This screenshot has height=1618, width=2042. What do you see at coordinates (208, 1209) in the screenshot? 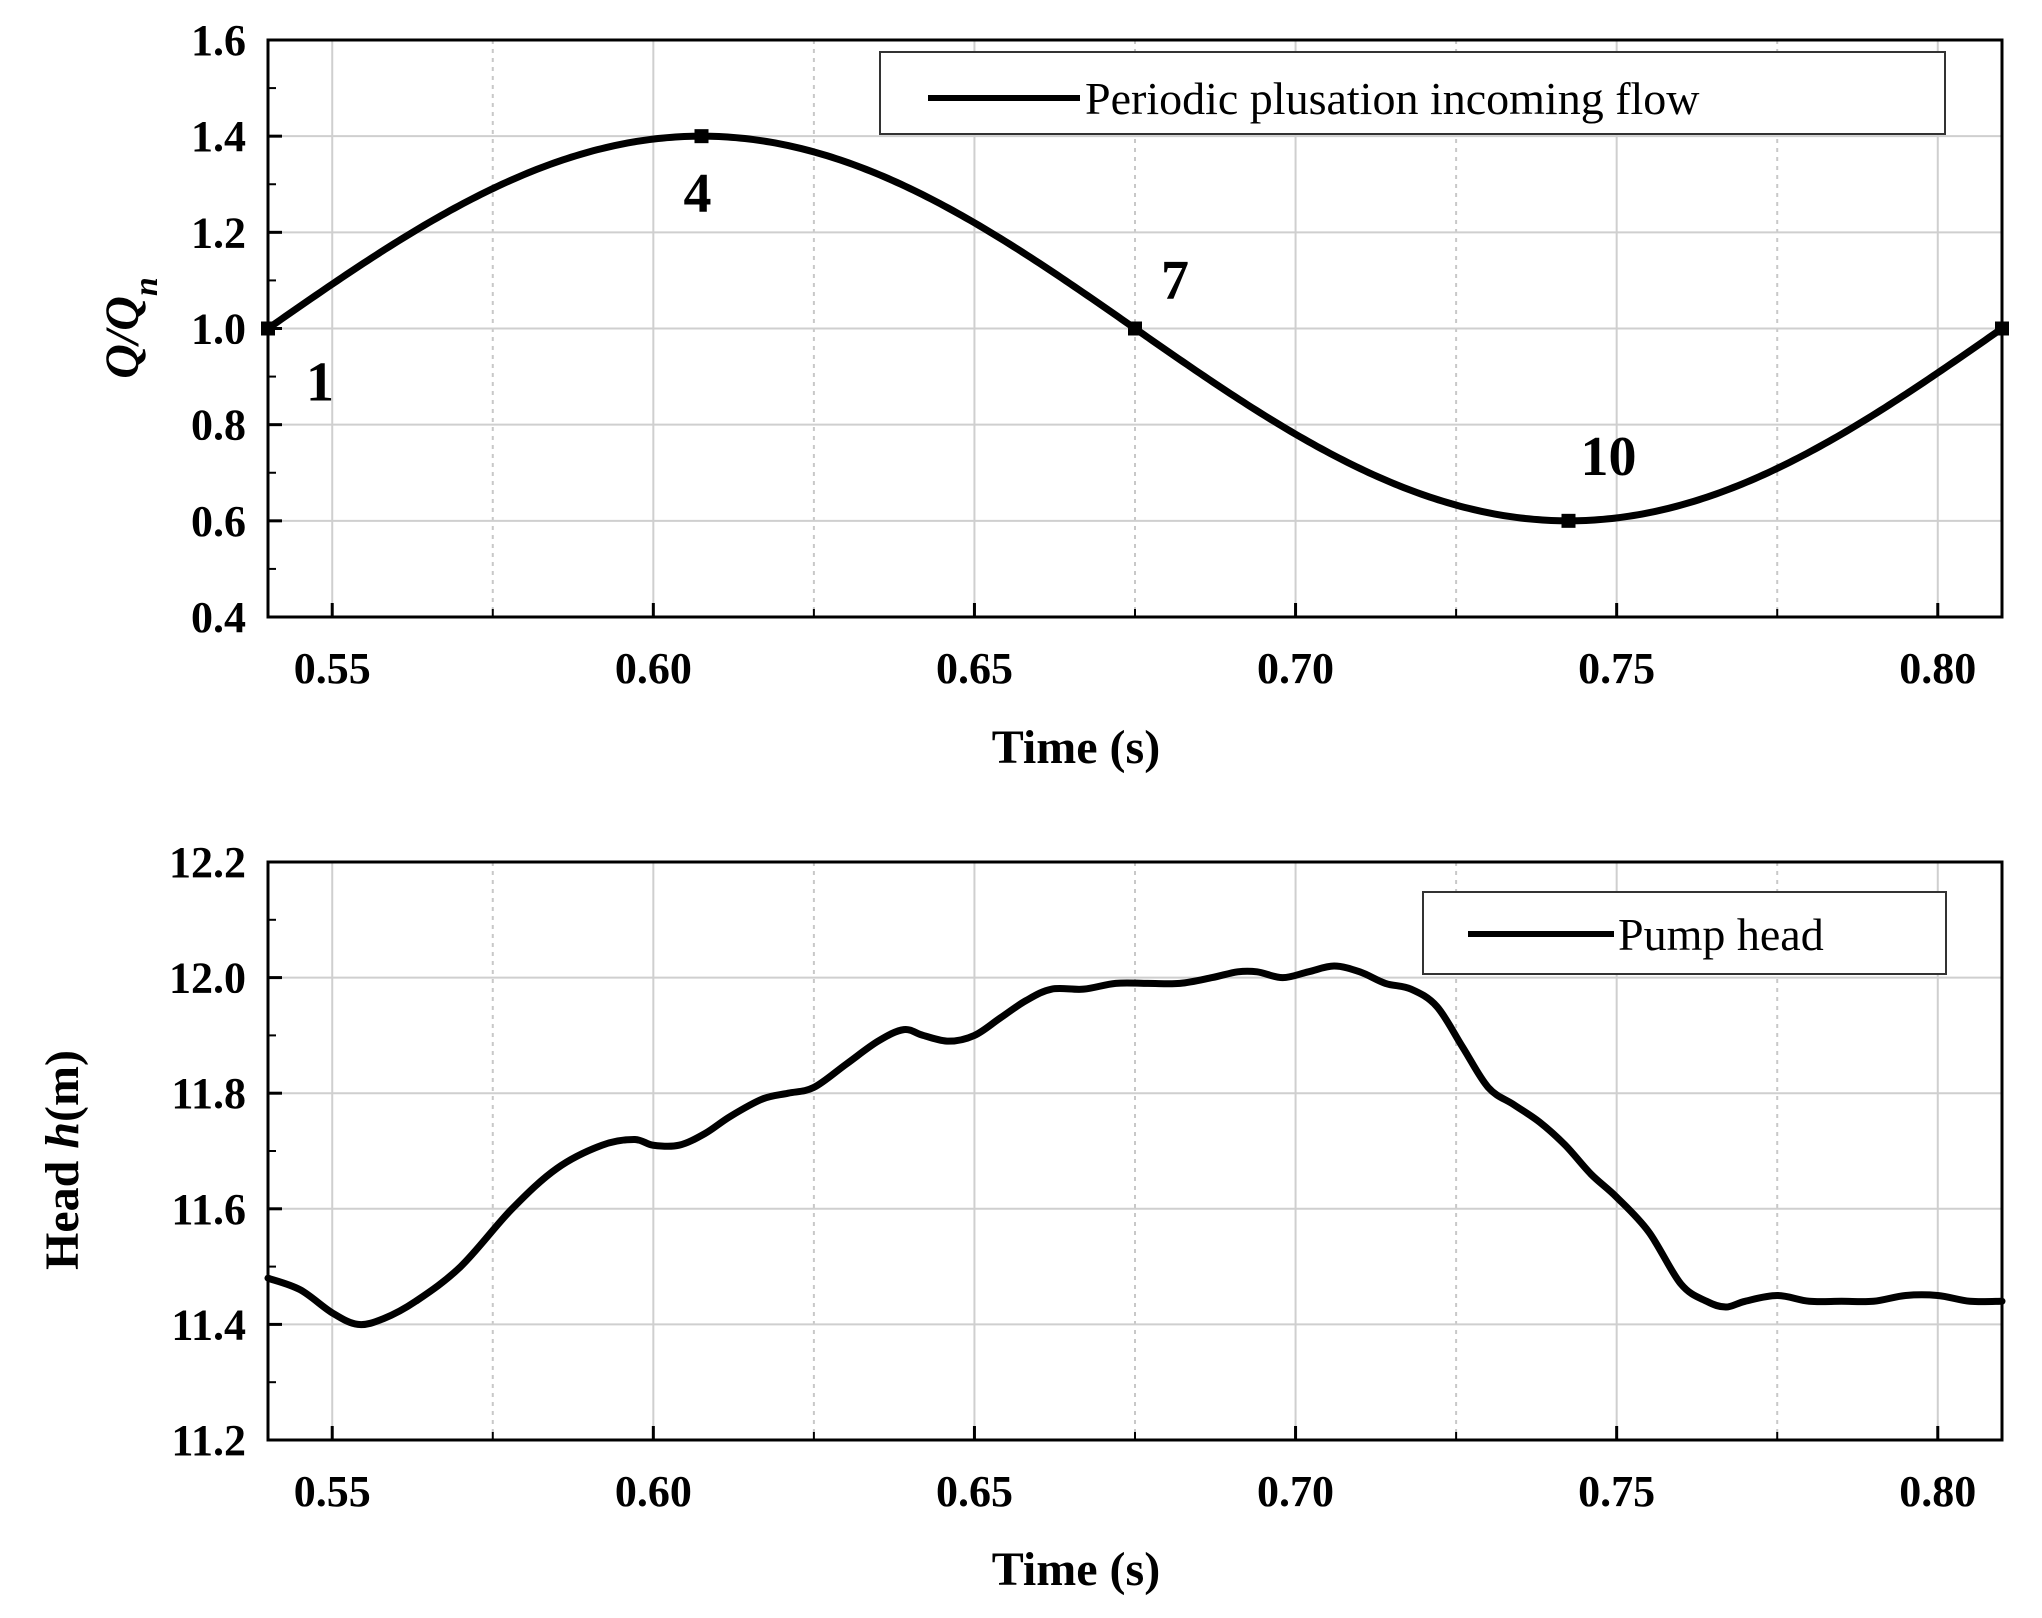
I see `y-tick-label: 11.6` at bounding box center [208, 1209].